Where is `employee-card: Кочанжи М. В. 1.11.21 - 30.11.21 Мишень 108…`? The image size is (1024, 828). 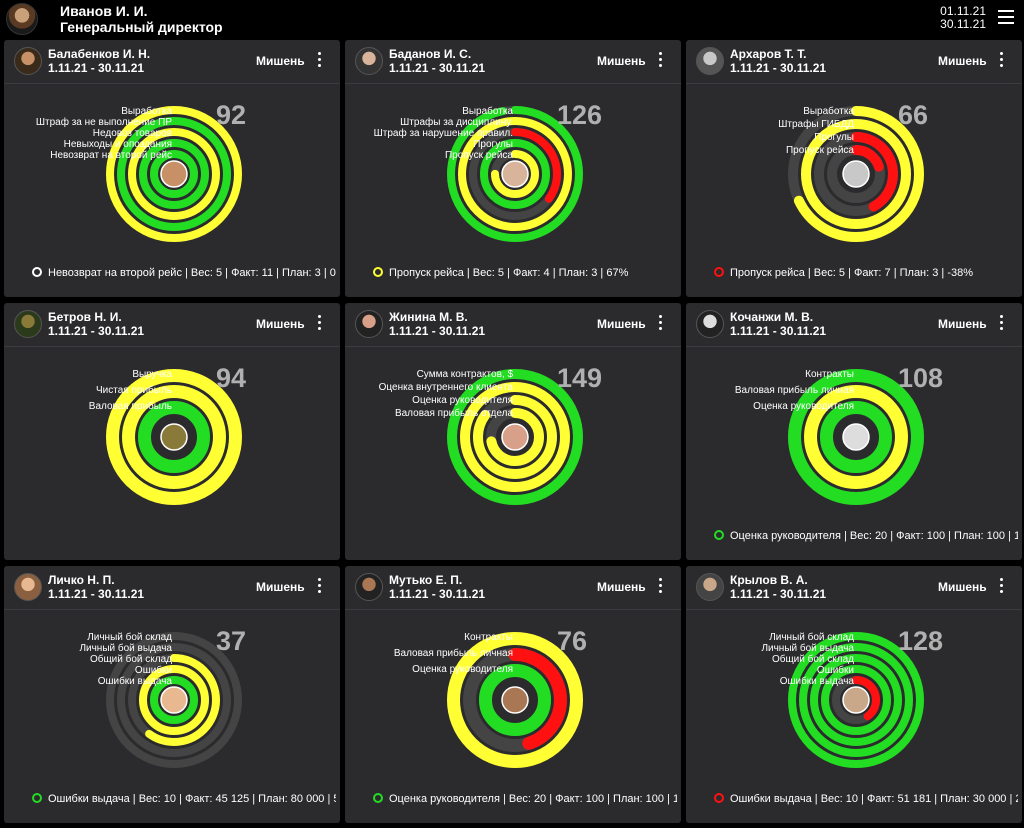
employee-card: Кочанжи М. В. 1.11.21 - 30.11.21 Мишень 108… is located at coordinates (854, 431).